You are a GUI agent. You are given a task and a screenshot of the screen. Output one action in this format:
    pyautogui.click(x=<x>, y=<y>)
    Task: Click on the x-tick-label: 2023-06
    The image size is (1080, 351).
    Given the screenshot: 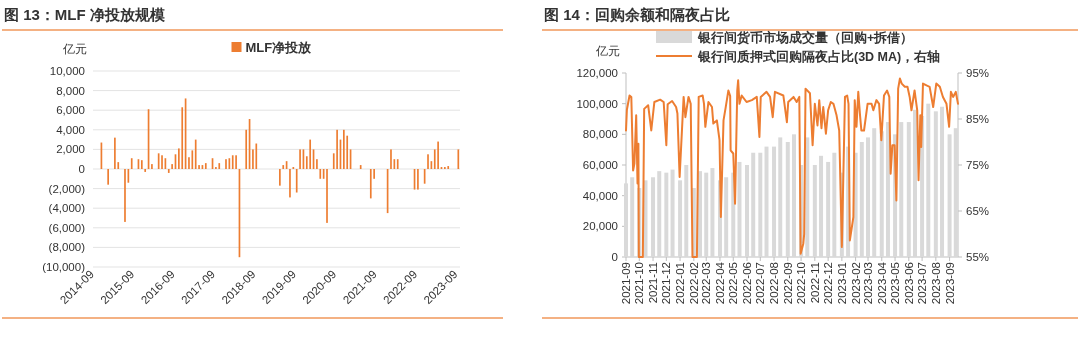 What is the action you would take?
    pyautogui.click(x=908, y=283)
    